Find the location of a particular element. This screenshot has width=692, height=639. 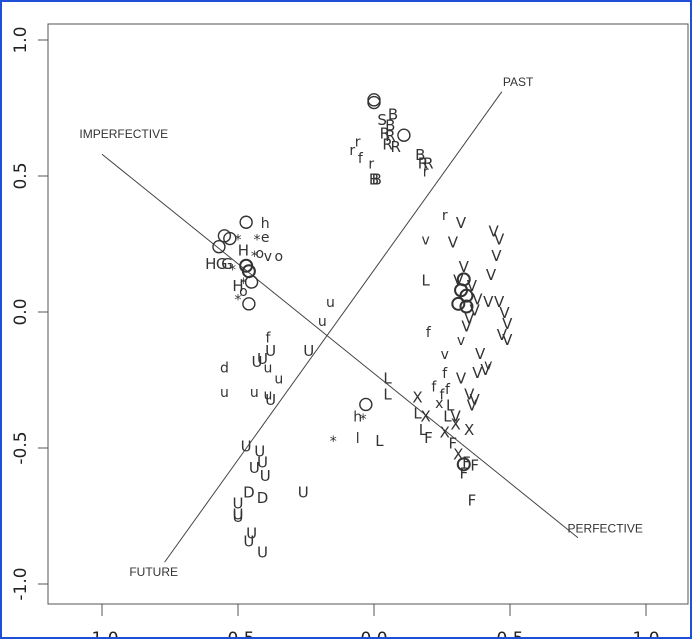

y-axis: 1.0 0.5 0.0 -0.5 -1.0 is located at coordinates (29, 313).